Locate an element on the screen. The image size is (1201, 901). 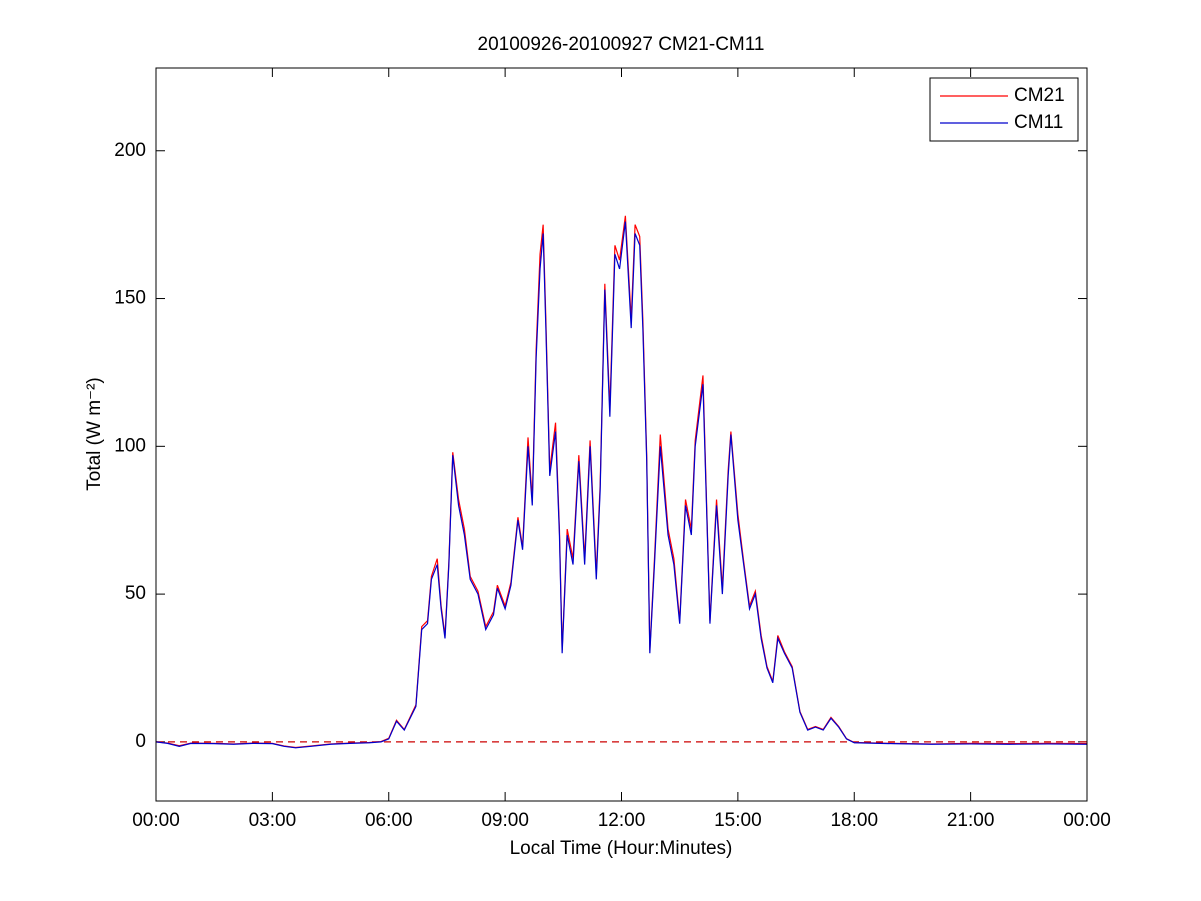
x-tick-label: 15:00 is located at coordinates (738, 820).